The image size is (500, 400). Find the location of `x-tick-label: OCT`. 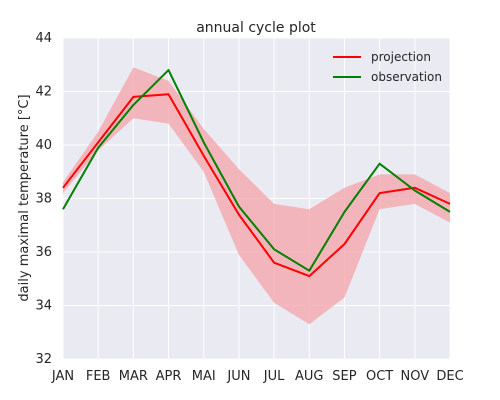

x-tick-label: OCT is located at coordinates (379, 376).